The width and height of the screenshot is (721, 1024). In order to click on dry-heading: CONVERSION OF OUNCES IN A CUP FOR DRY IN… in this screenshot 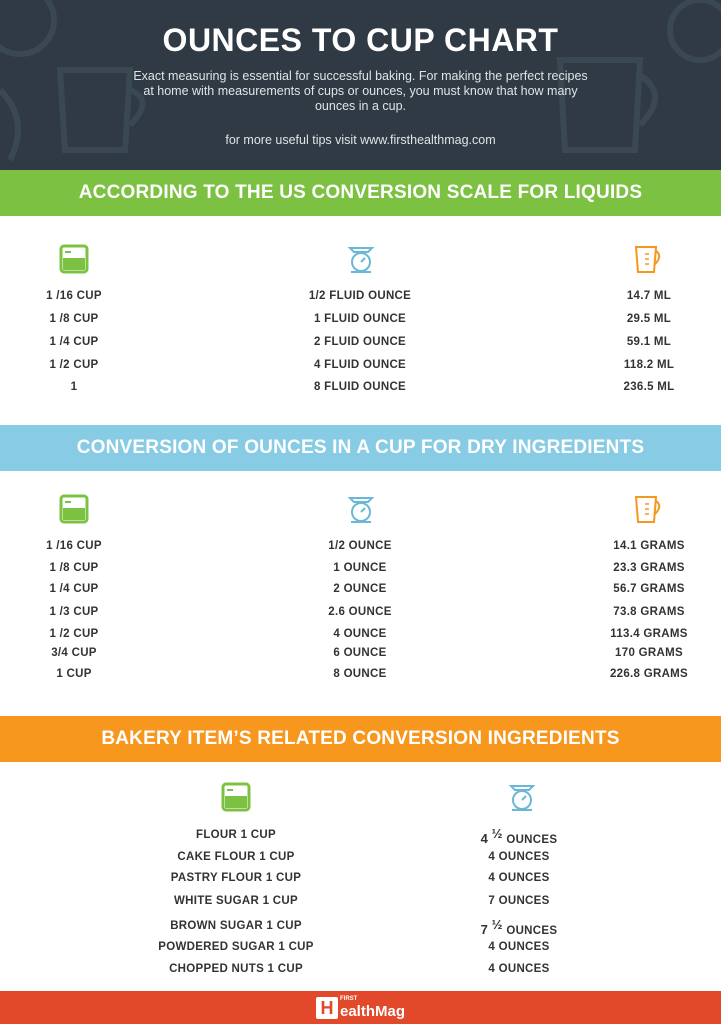, I will do `click(360, 448)`.